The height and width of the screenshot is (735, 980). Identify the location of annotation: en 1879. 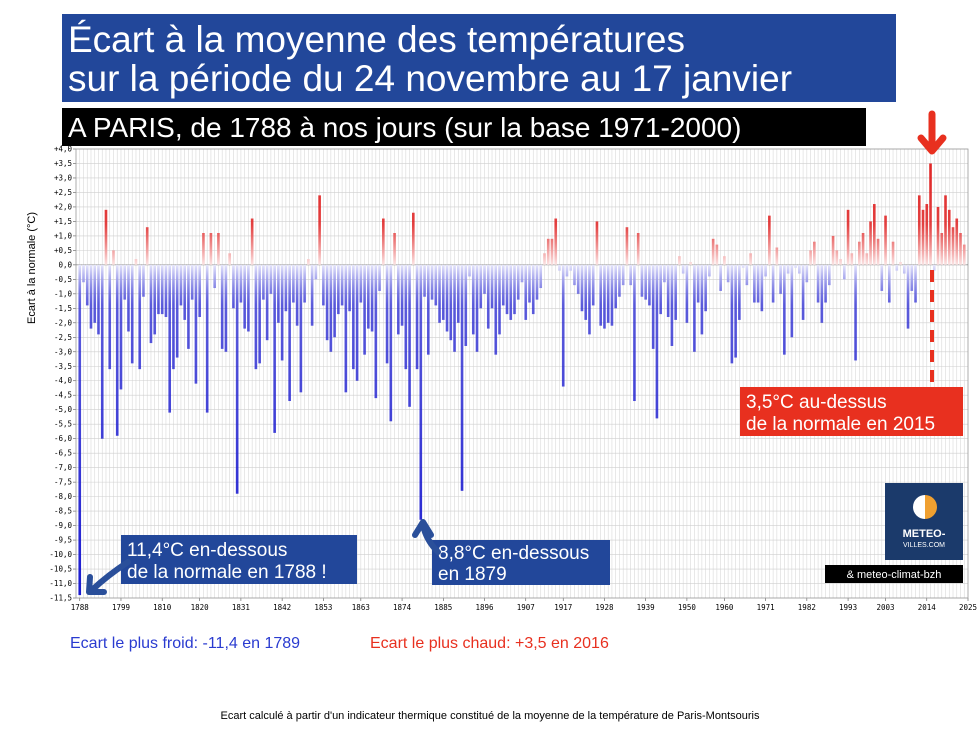
(472, 574).